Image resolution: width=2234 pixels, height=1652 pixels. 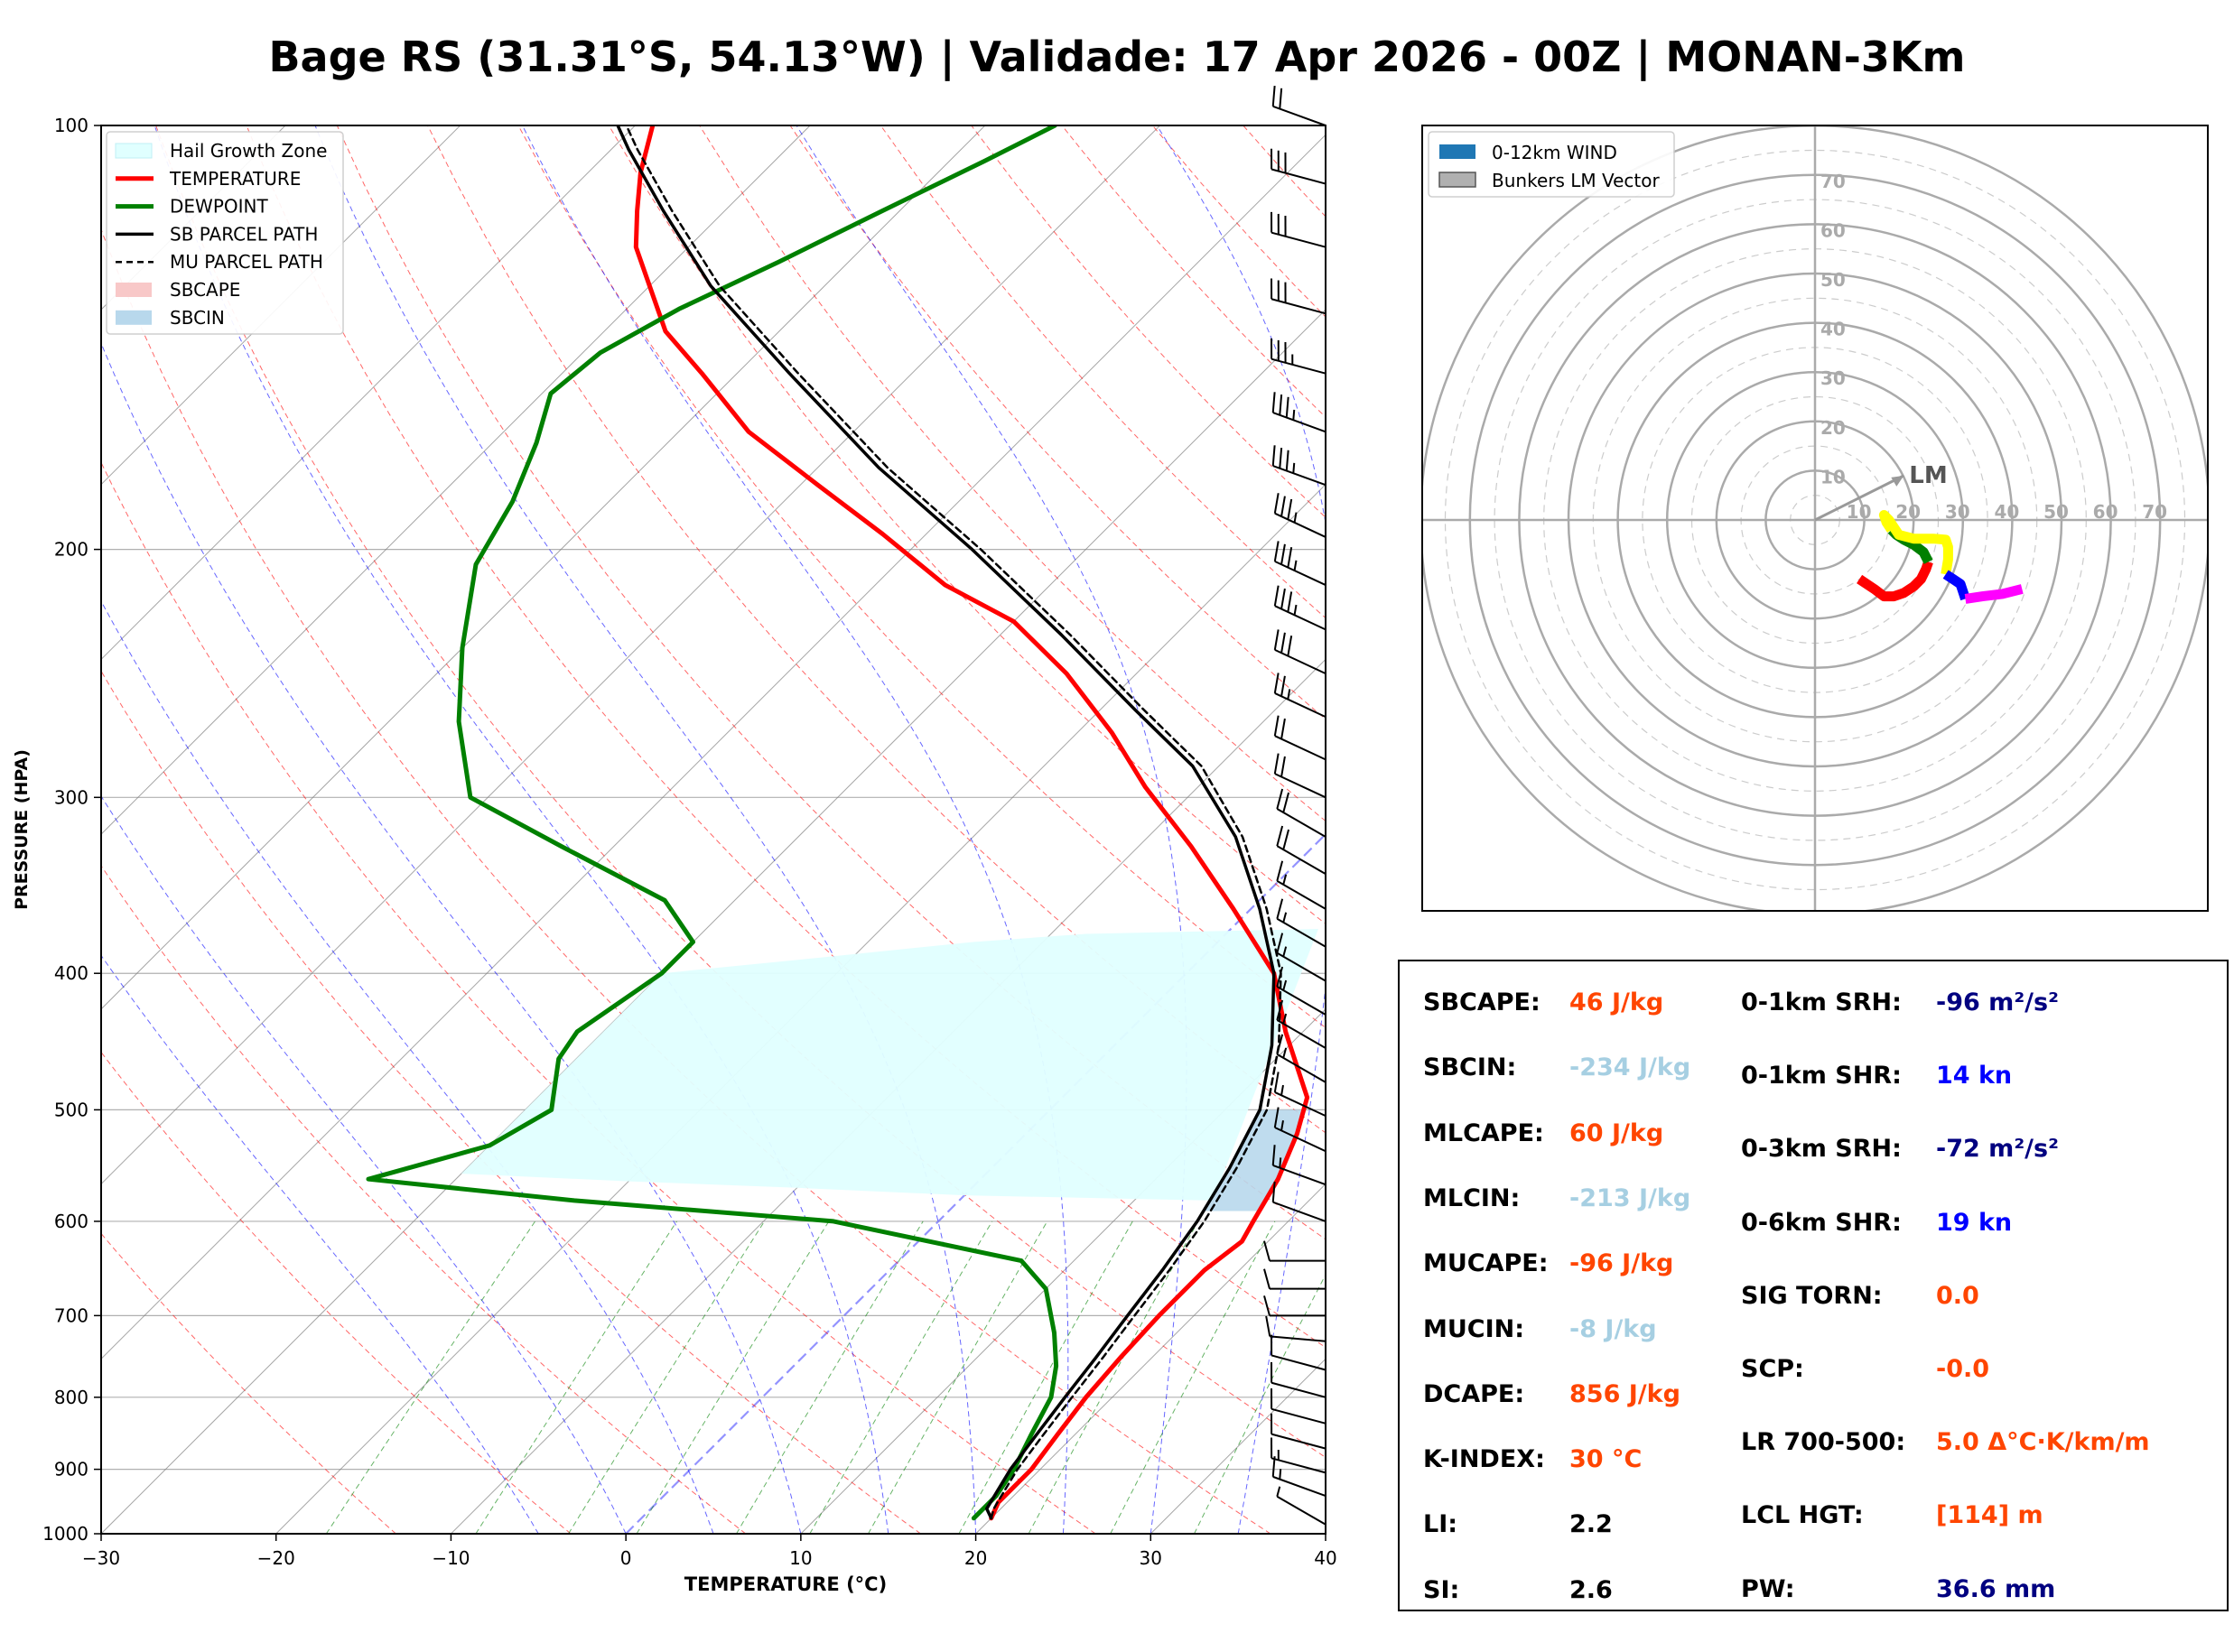 What do you see at coordinates (1482, 1002) in the screenshot?
I see `index-label: SBCAPE:` at bounding box center [1482, 1002].